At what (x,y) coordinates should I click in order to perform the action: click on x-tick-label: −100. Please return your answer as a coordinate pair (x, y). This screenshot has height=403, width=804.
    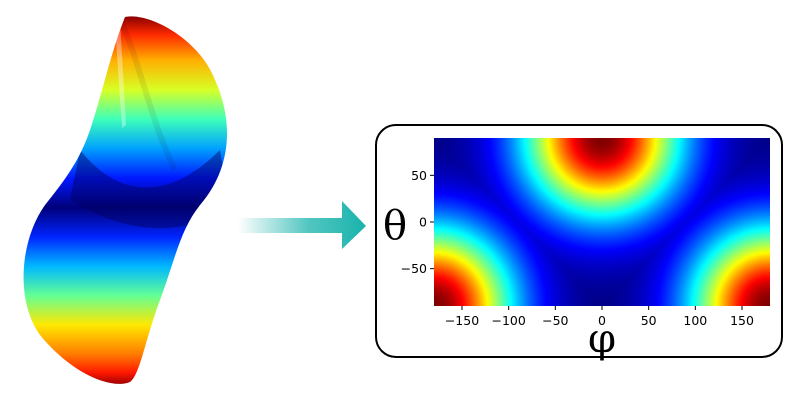
    Looking at the image, I should click on (508, 320).